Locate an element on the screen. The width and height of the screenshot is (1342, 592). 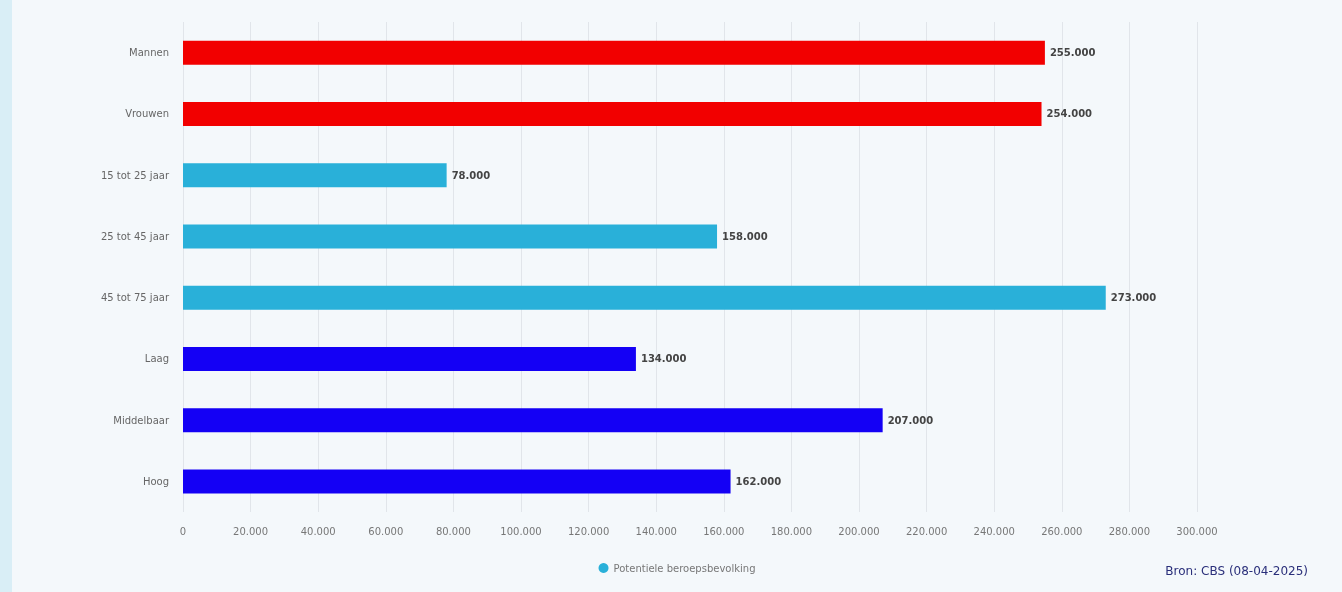
y-tick-label: Middelbaar is located at coordinates (141, 420).